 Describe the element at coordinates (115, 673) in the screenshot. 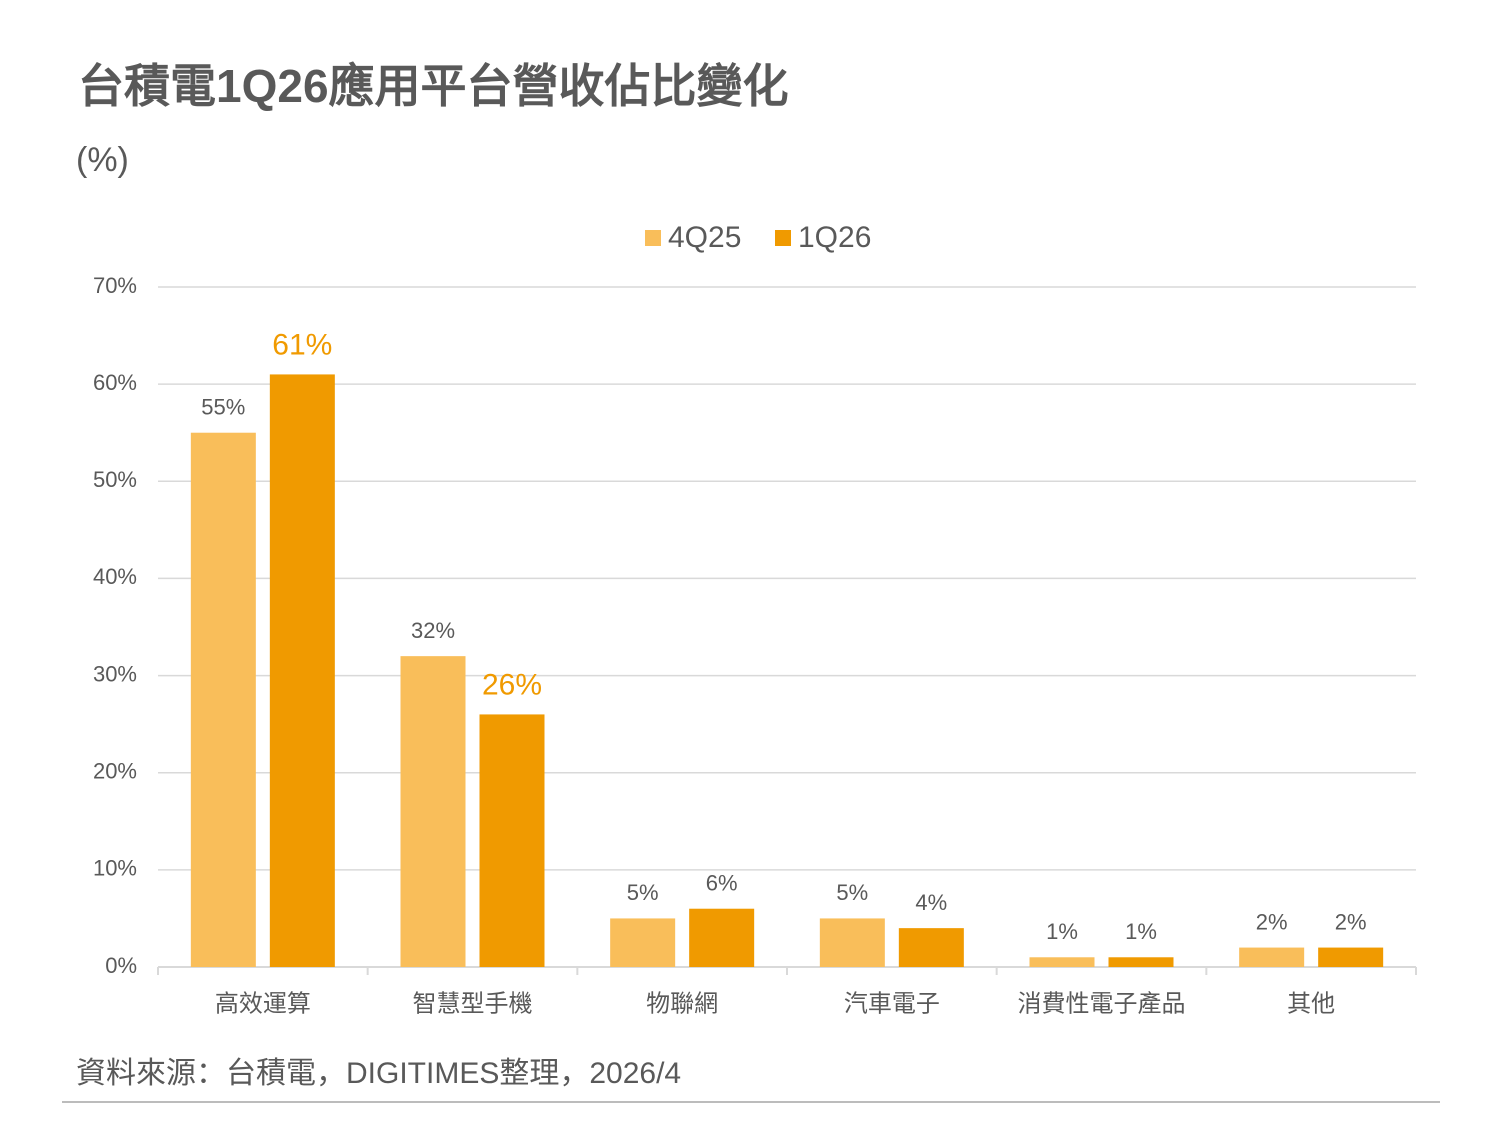

I see `y-tick-label: 30%` at that location.